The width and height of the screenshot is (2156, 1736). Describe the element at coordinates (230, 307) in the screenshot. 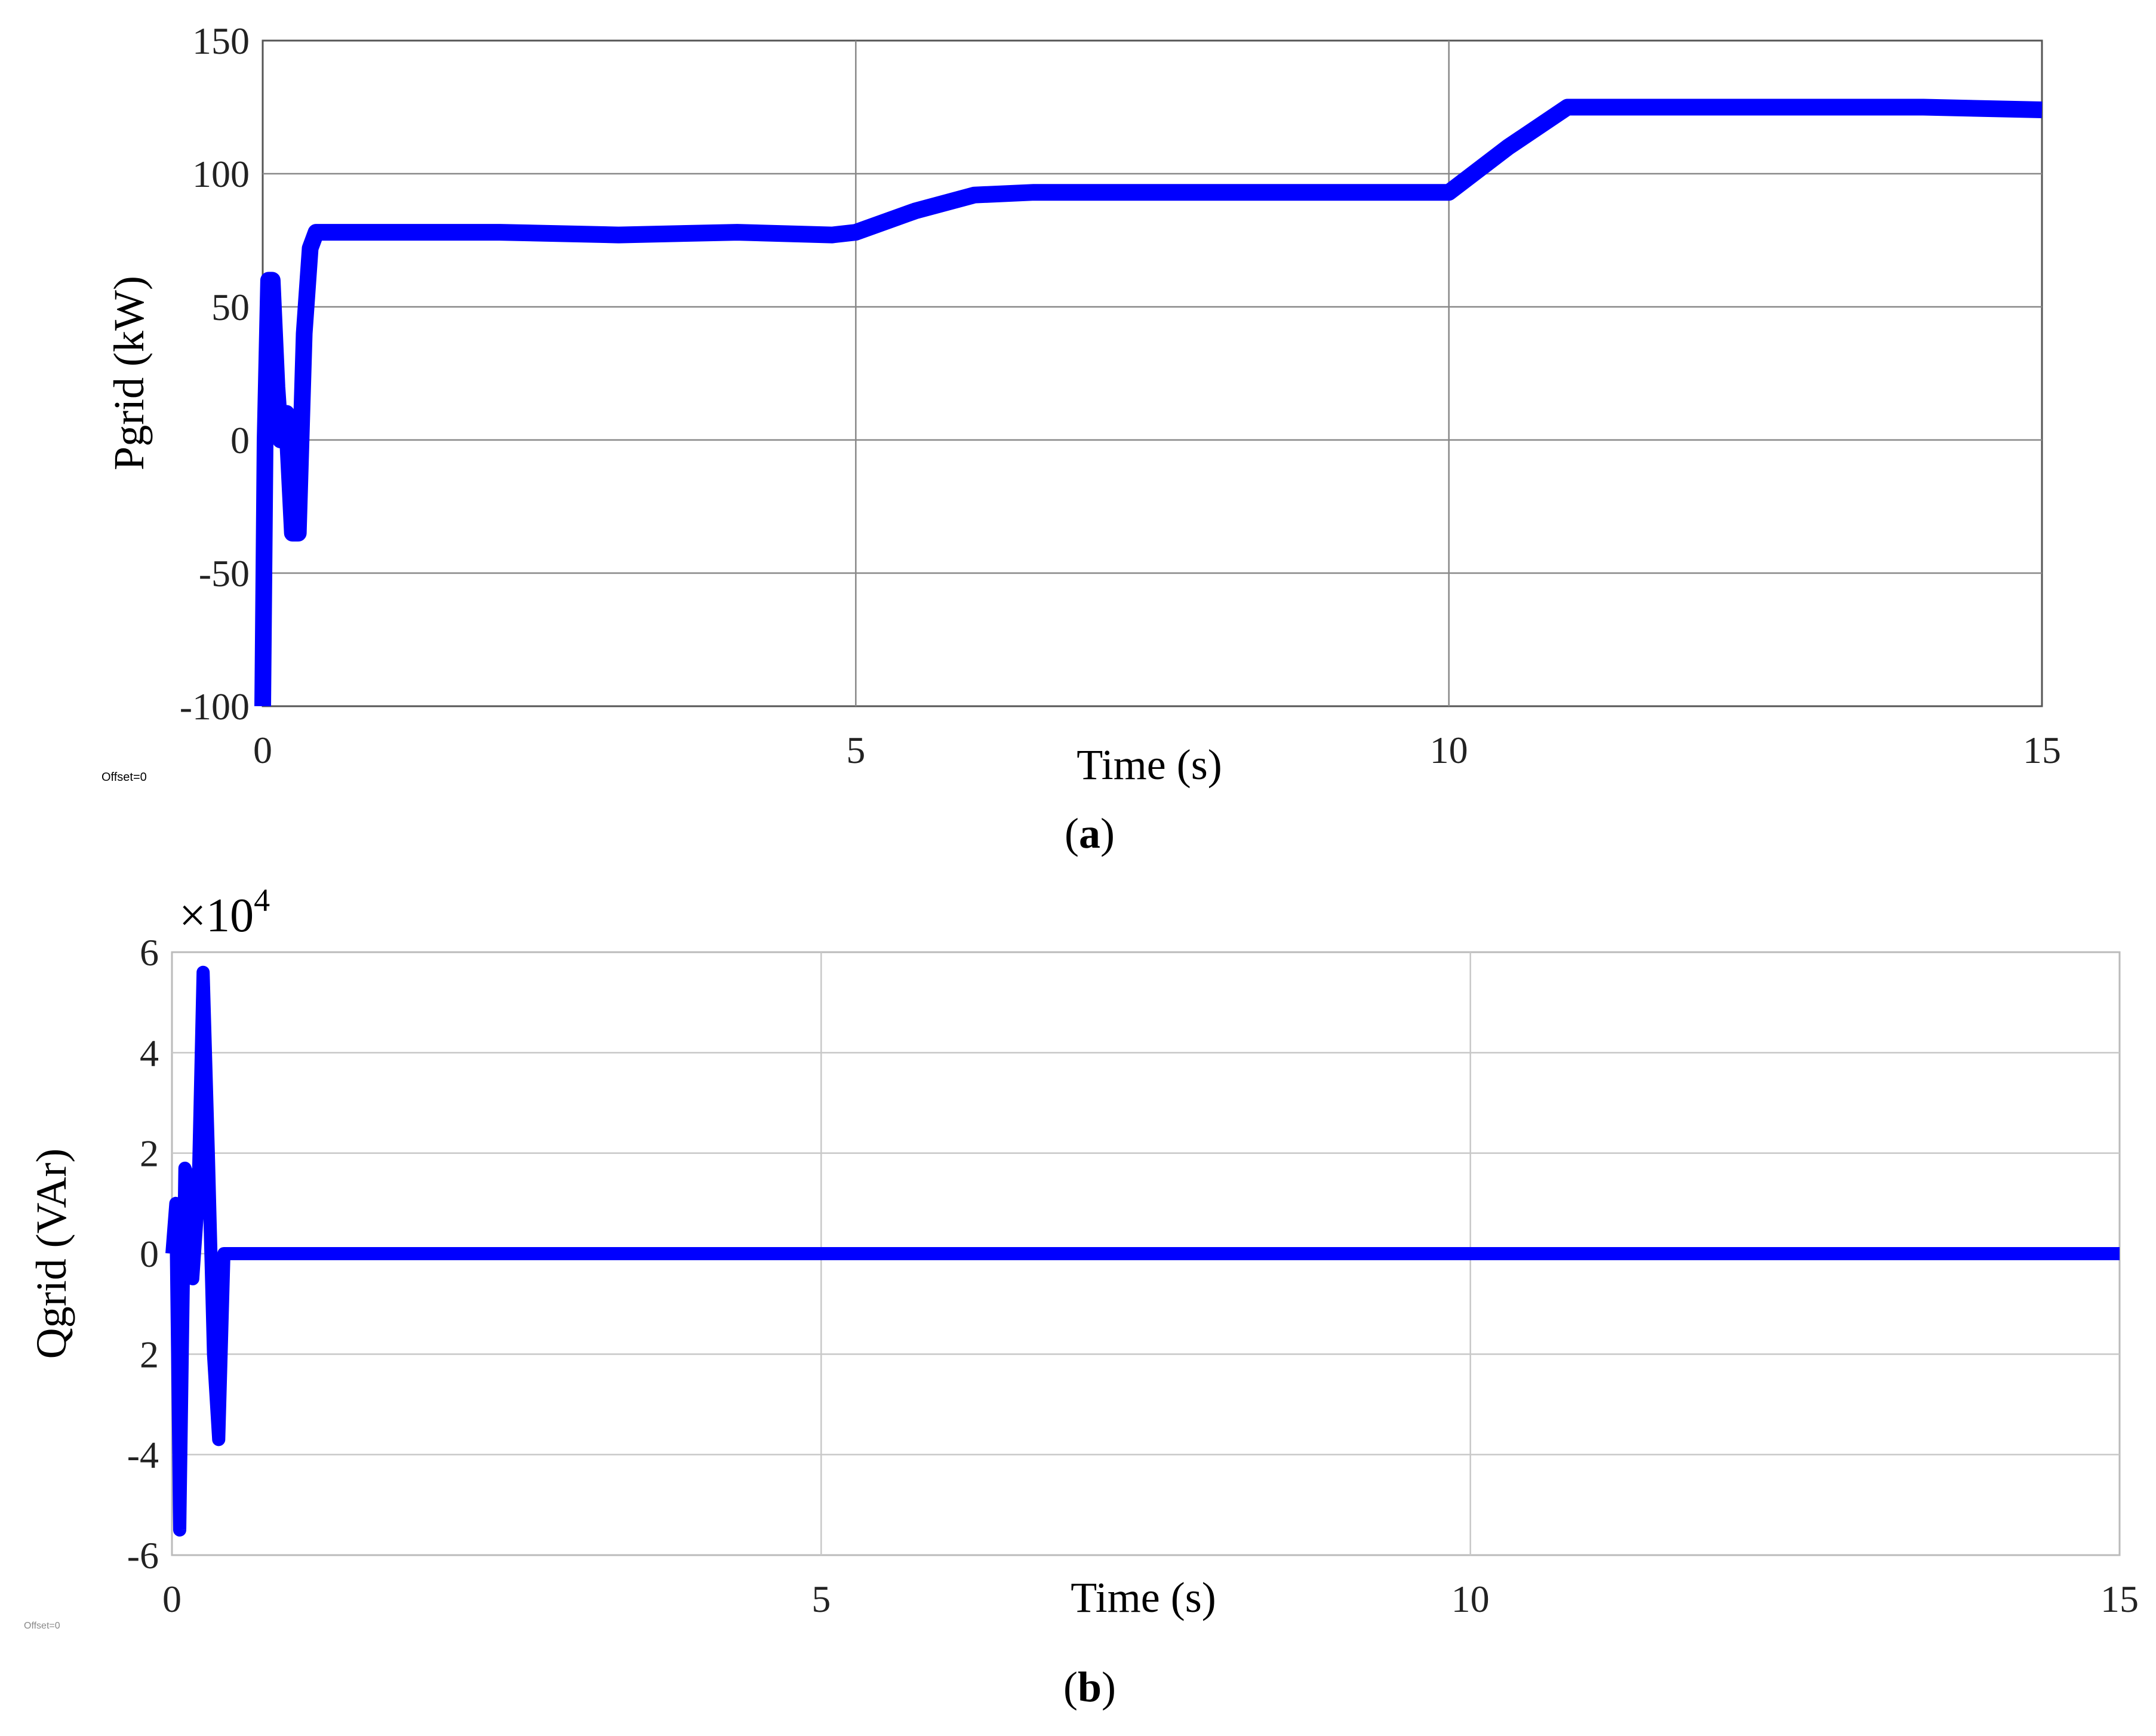

I see `y-tick-label: 50` at that location.